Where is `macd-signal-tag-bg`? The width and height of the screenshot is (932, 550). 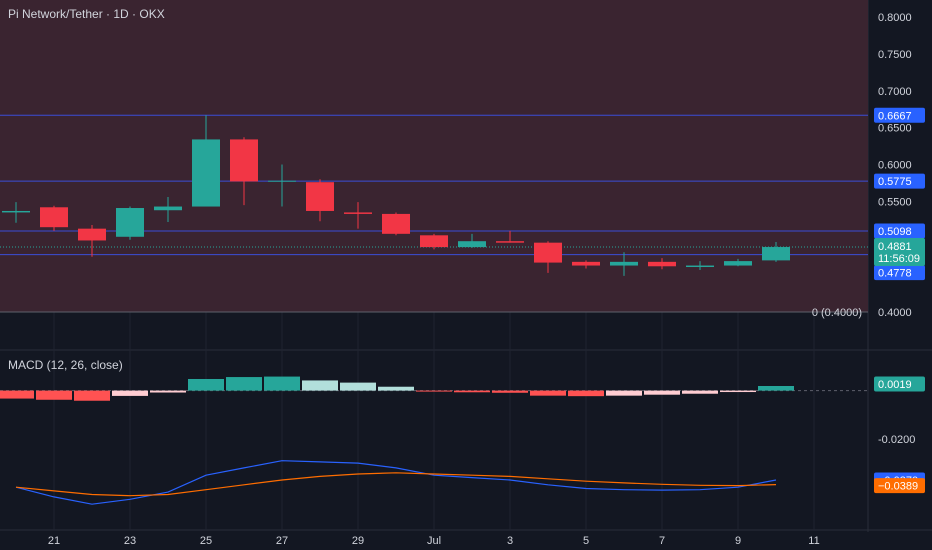 macd-signal-tag-bg is located at coordinates (899, 486).